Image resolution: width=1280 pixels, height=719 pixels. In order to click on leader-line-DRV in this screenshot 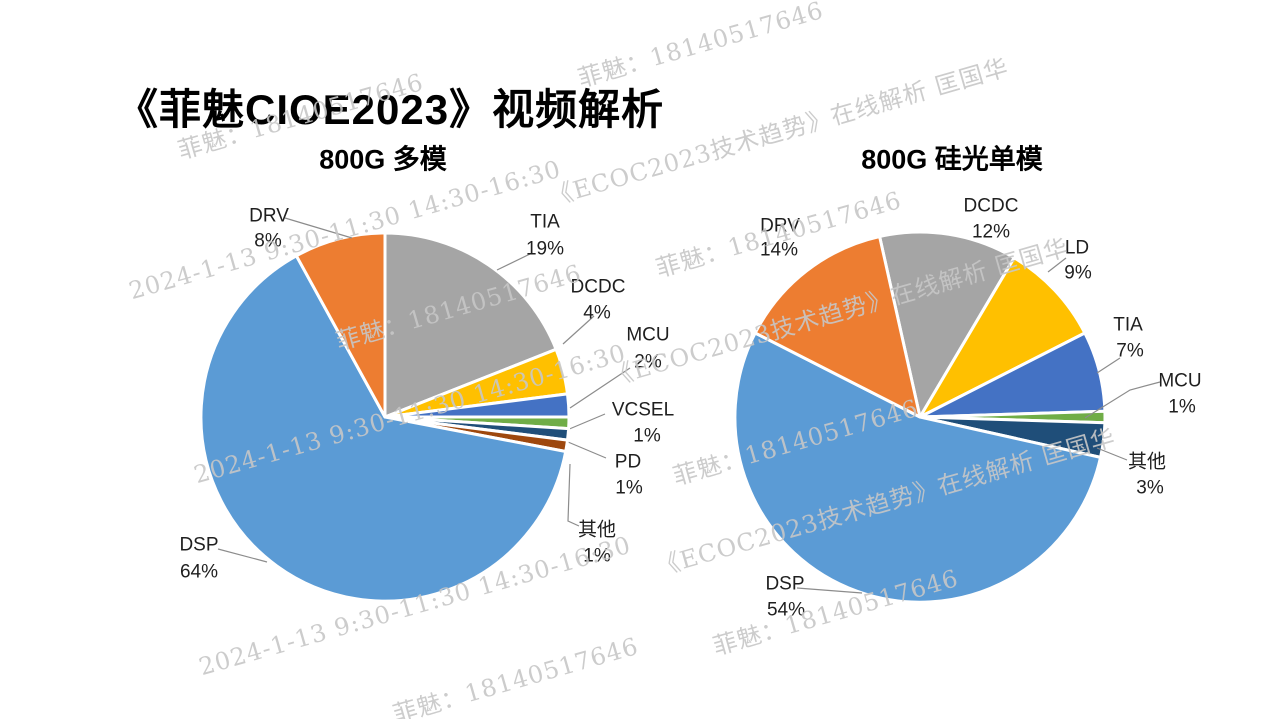, I will do `click(318, 228)`.